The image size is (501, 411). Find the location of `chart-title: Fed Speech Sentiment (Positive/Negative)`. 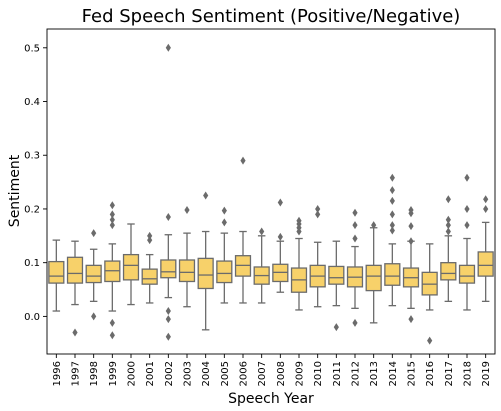

chart-title: Fed Speech Sentiment (Positive/Negative) is located at coordinates (271, 16).